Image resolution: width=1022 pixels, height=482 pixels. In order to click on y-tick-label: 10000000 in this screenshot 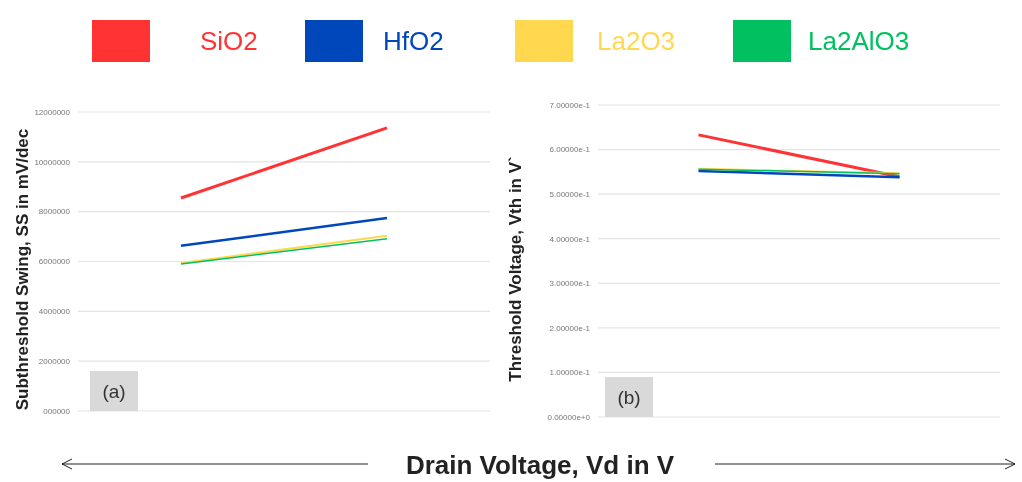, I will do `click(52, 162)`.